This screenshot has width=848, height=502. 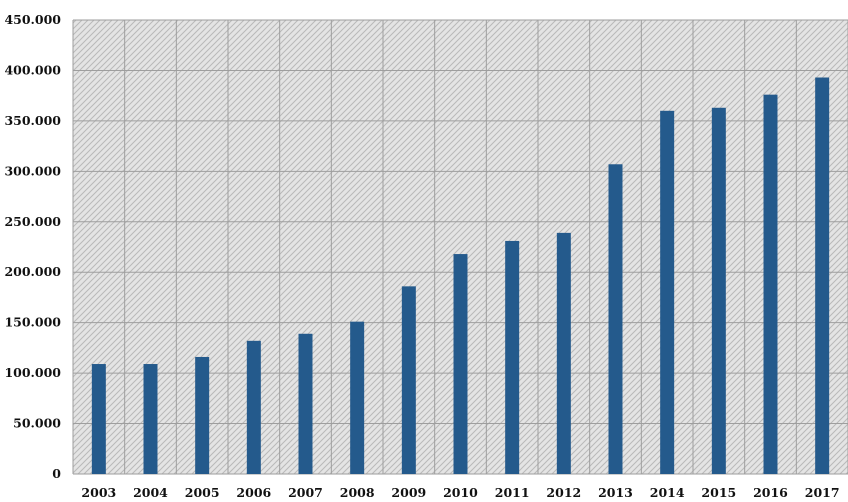 I want to click on bar-2014, so click(x=667, y=292).